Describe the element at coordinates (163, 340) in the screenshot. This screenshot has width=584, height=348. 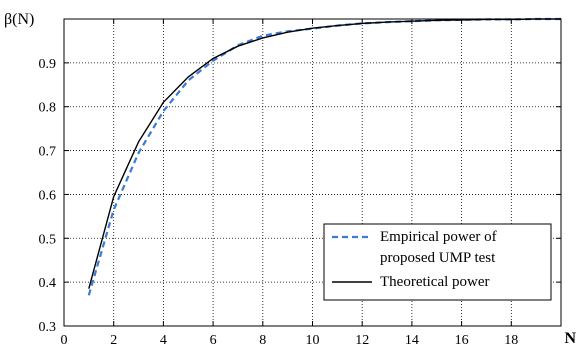
I see `x-tick-label: 4` at that location.